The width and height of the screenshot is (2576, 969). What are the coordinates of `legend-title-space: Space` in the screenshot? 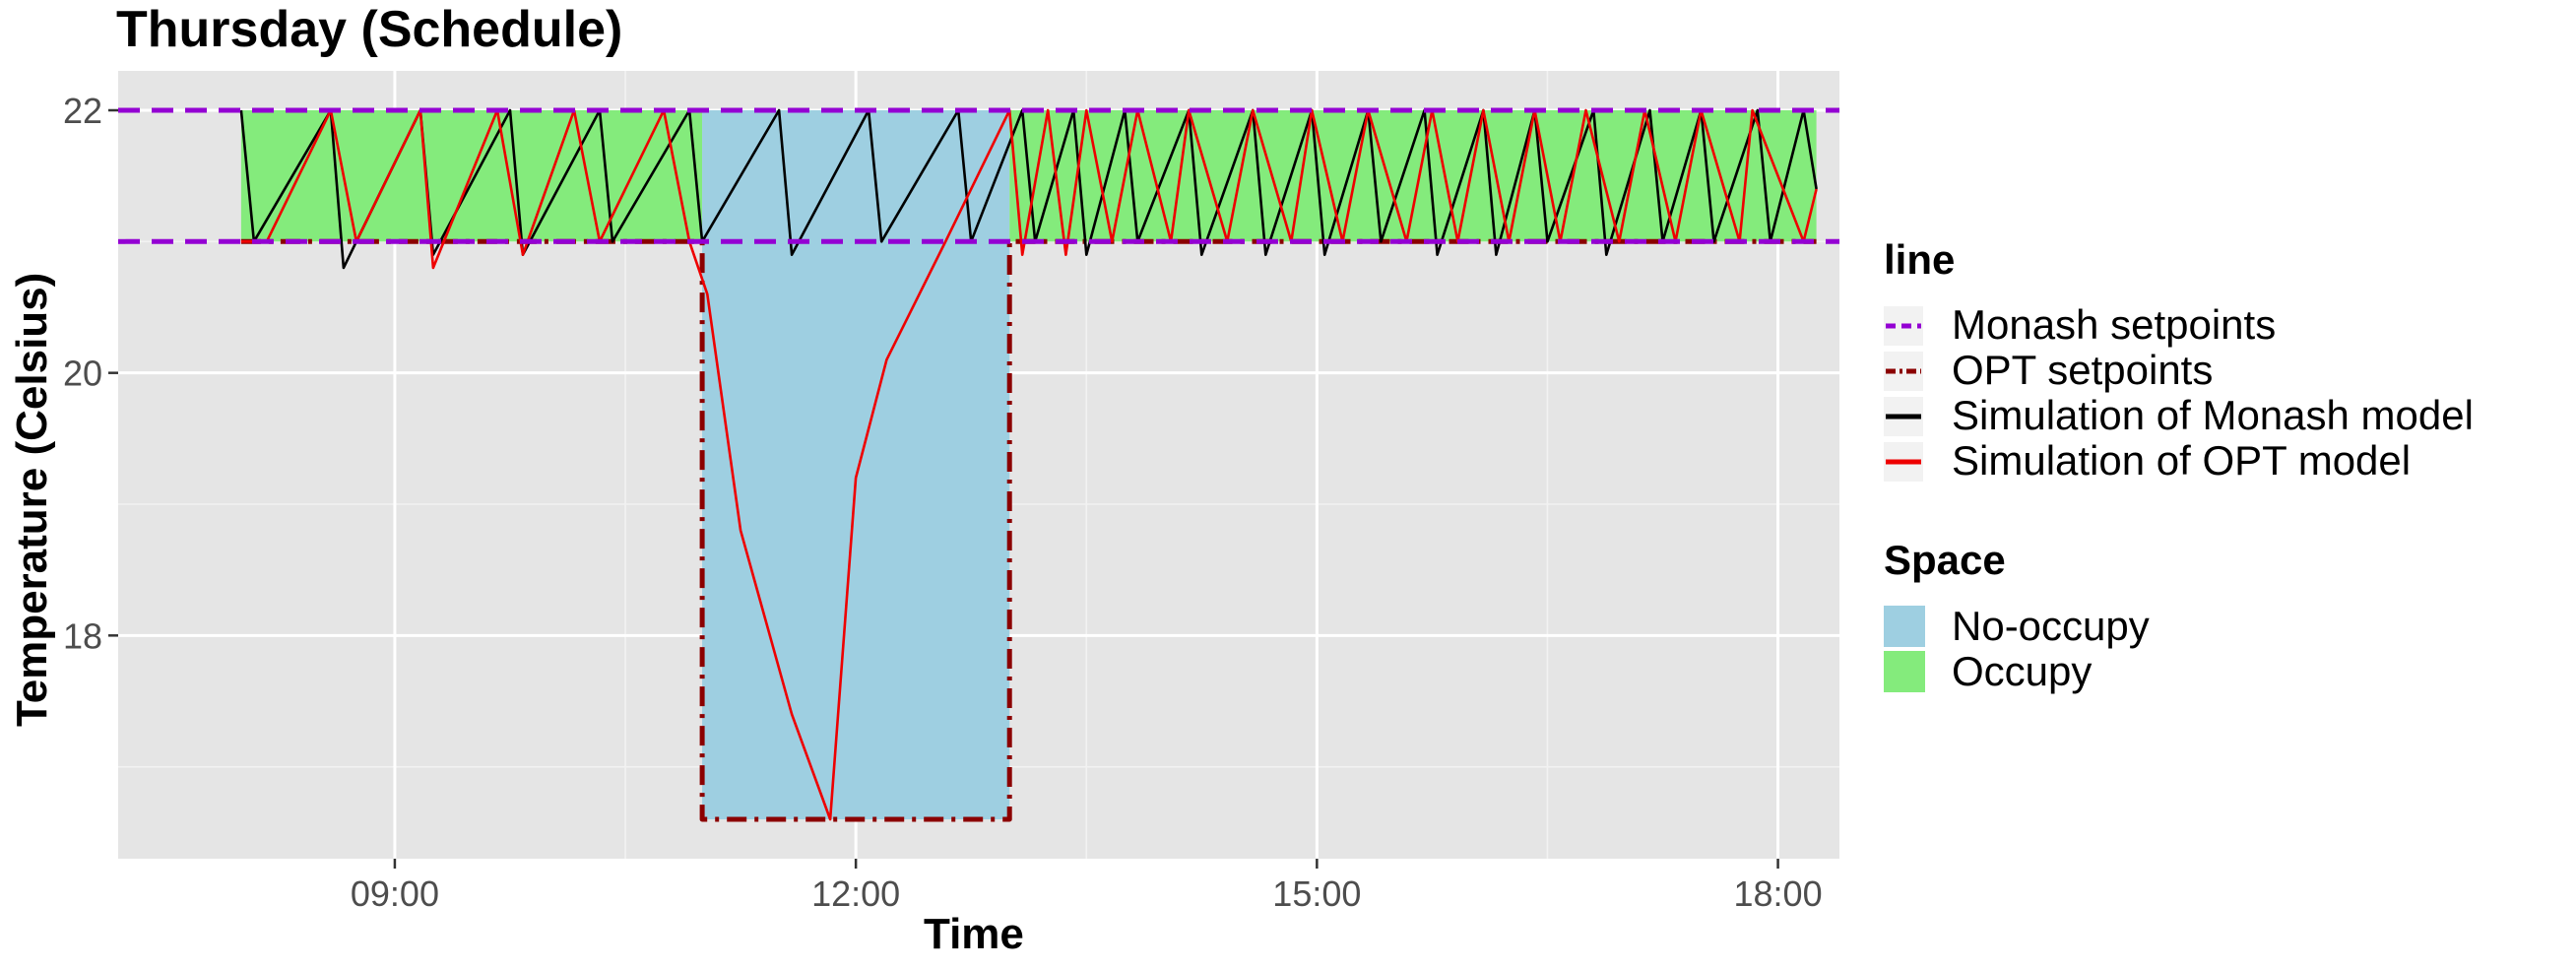 It's located at (1945, 560).